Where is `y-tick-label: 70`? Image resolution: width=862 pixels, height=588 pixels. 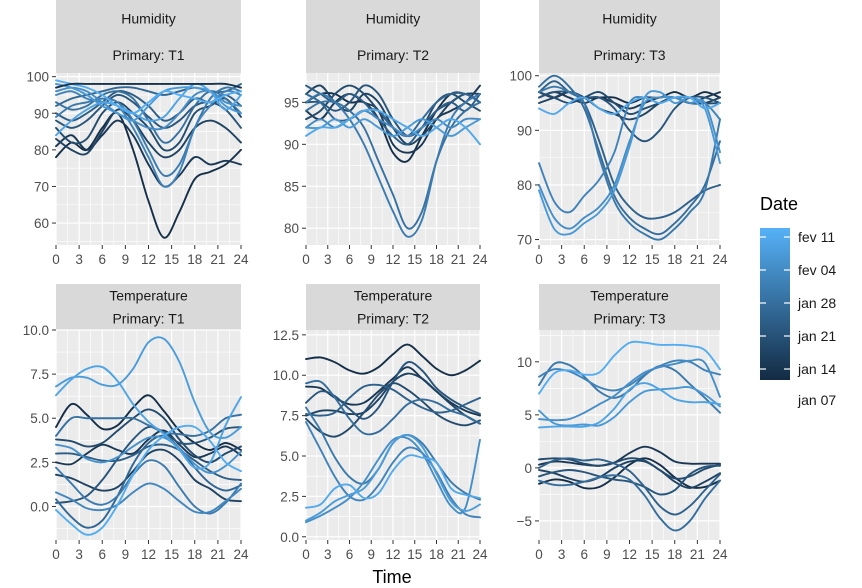 y-tick-label: 70 is located at coordinates (41, 186).